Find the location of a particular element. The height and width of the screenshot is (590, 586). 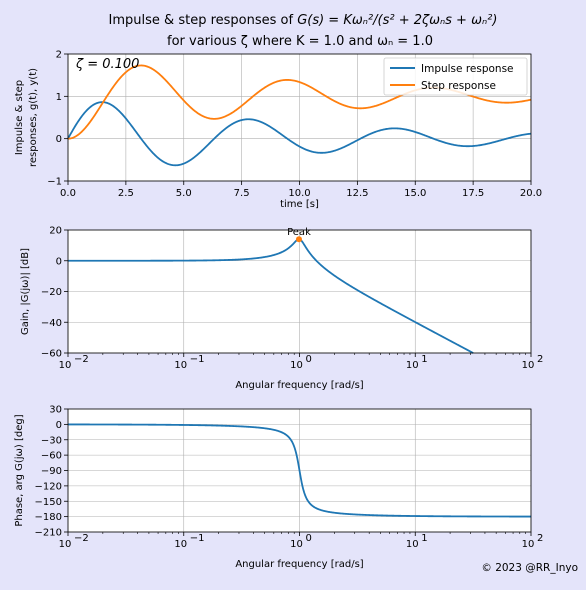

gain-xlabel: Angular frequency [rad/s] is located at coordinates (299, 385).